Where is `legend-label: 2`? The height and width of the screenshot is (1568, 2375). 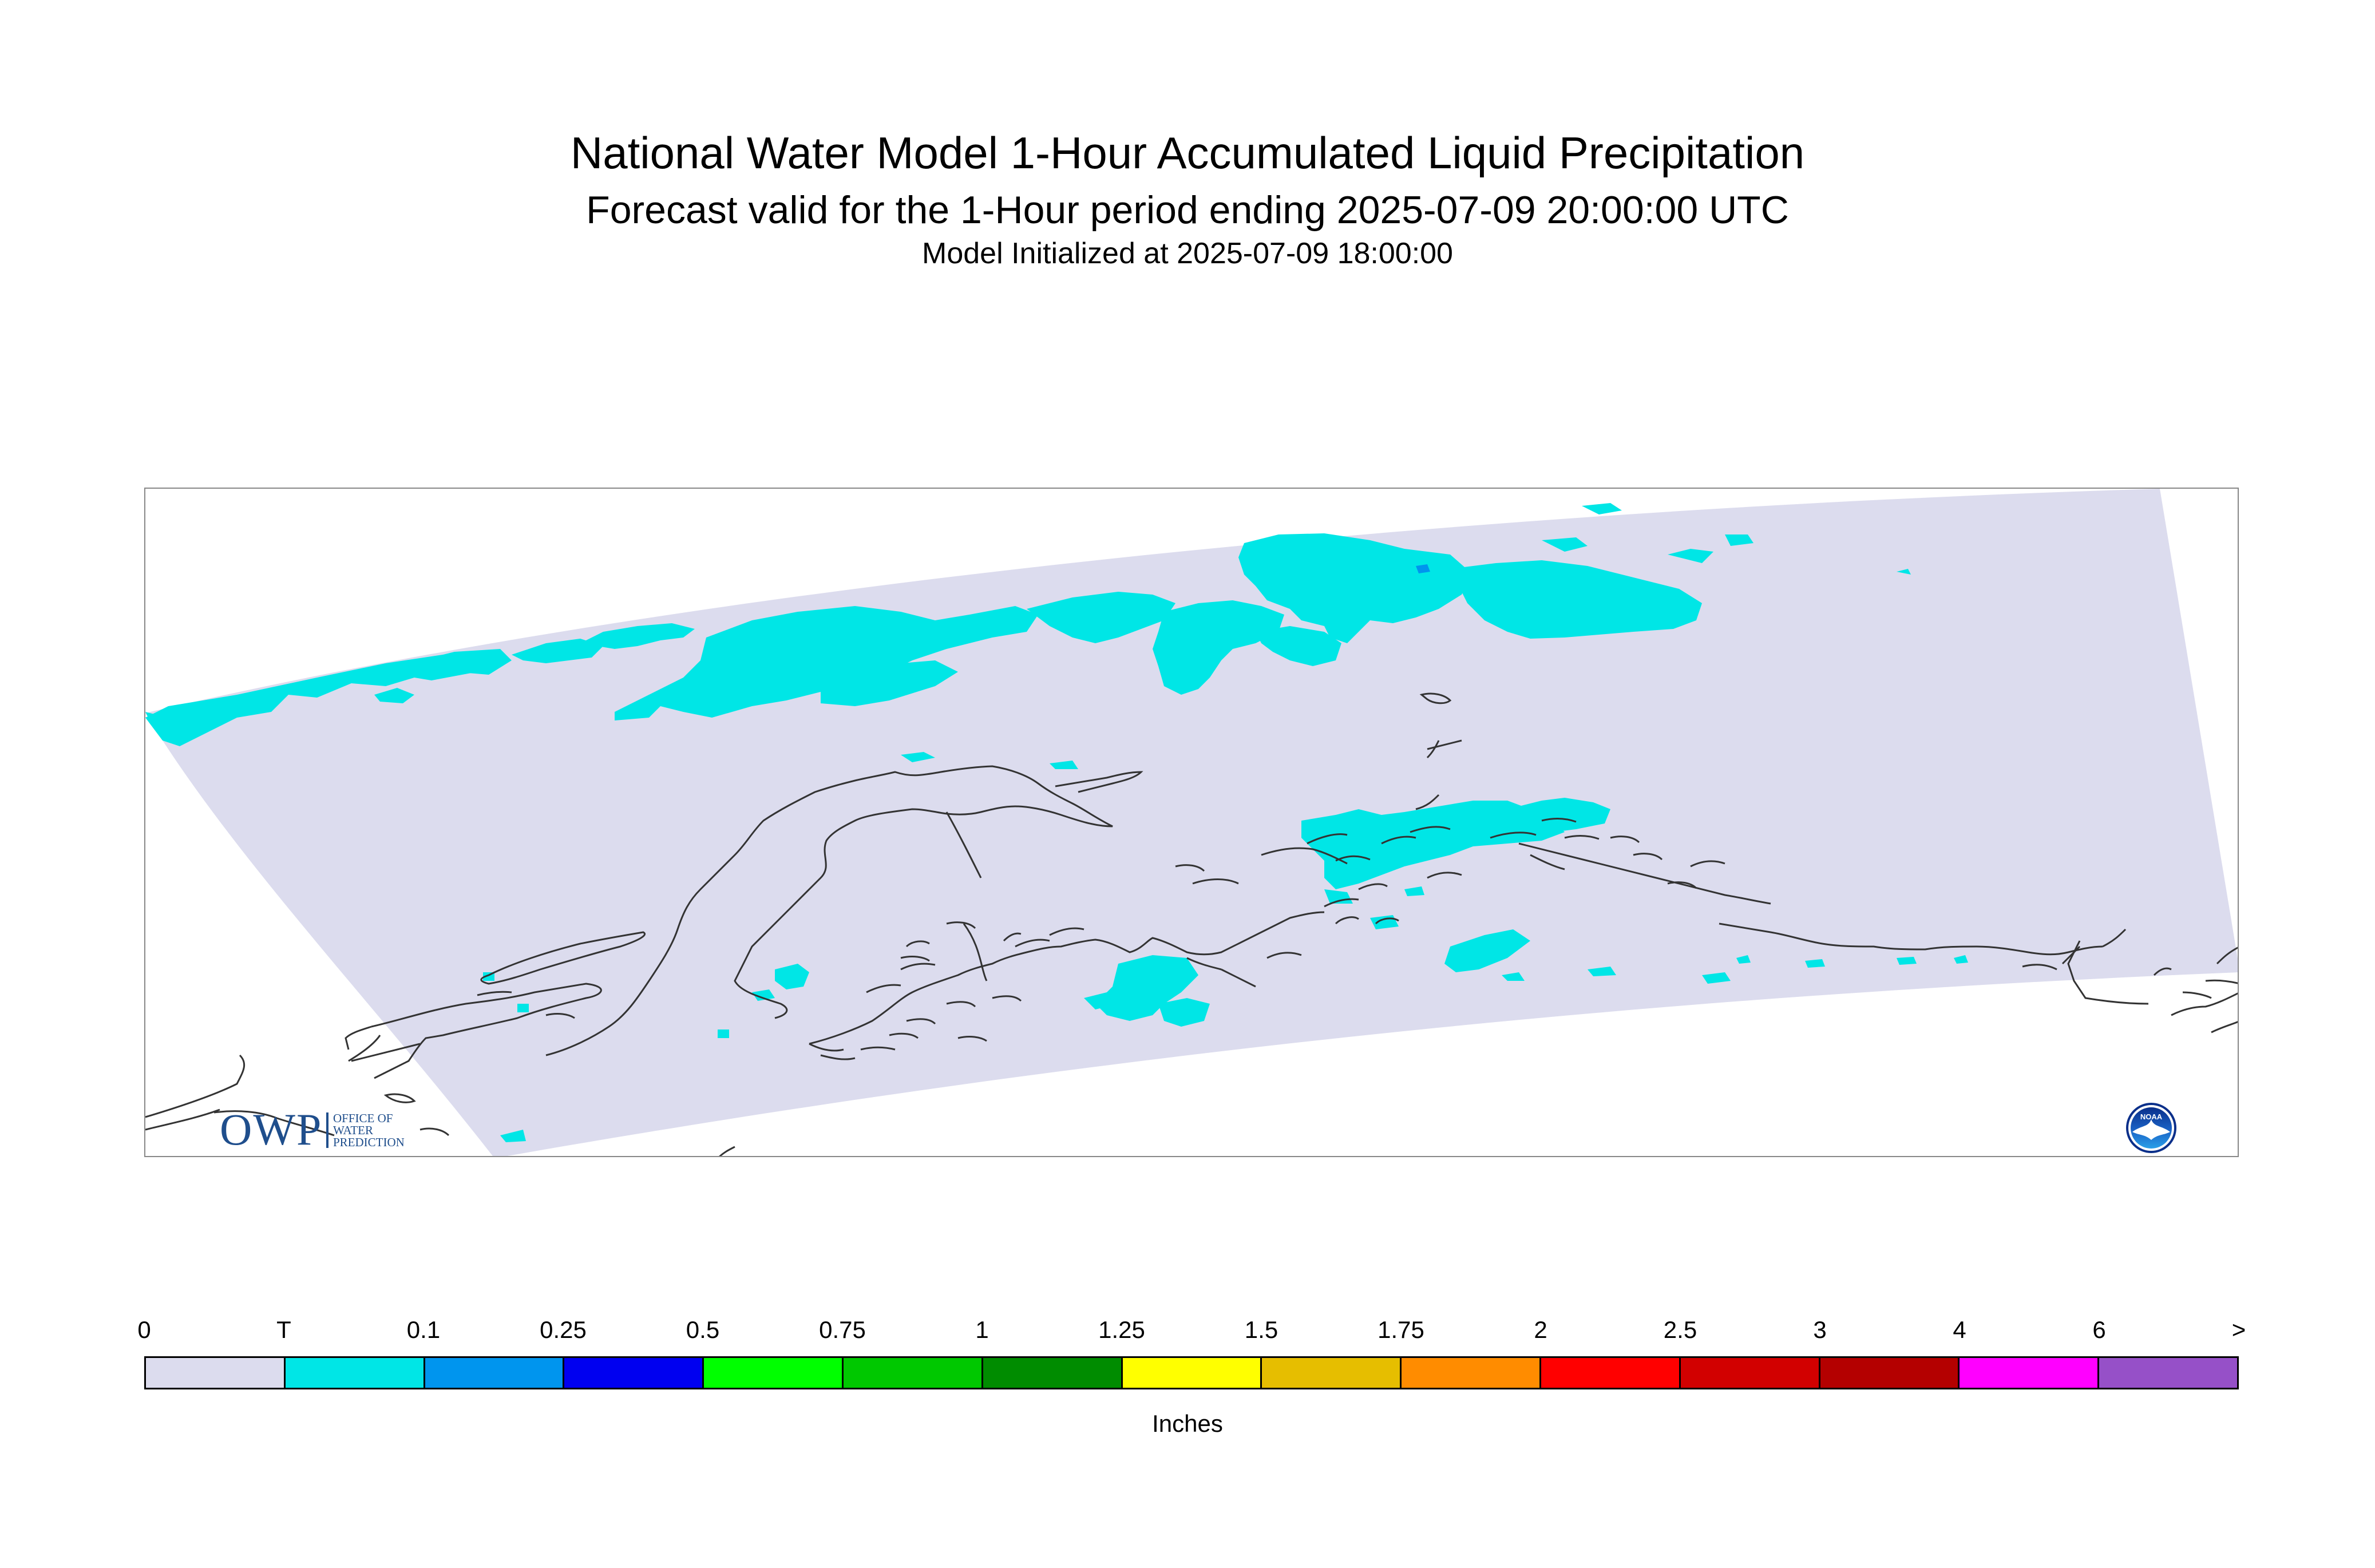
legend-label: 2 is located at coordinates (1541, 1329).